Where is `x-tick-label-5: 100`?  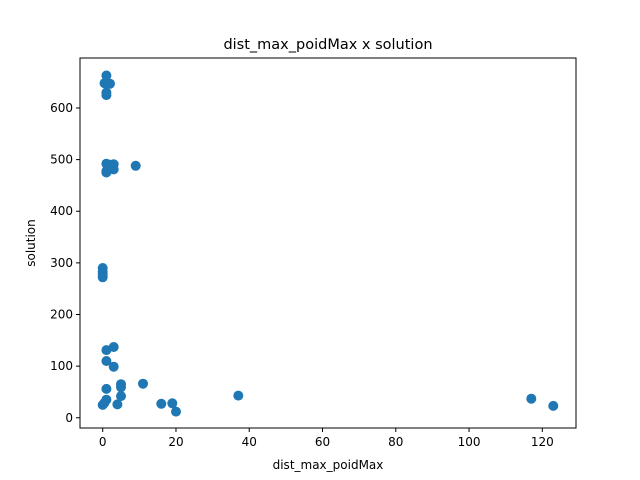
x-tick-label-5: 100 is located at coordinates (469, 442).